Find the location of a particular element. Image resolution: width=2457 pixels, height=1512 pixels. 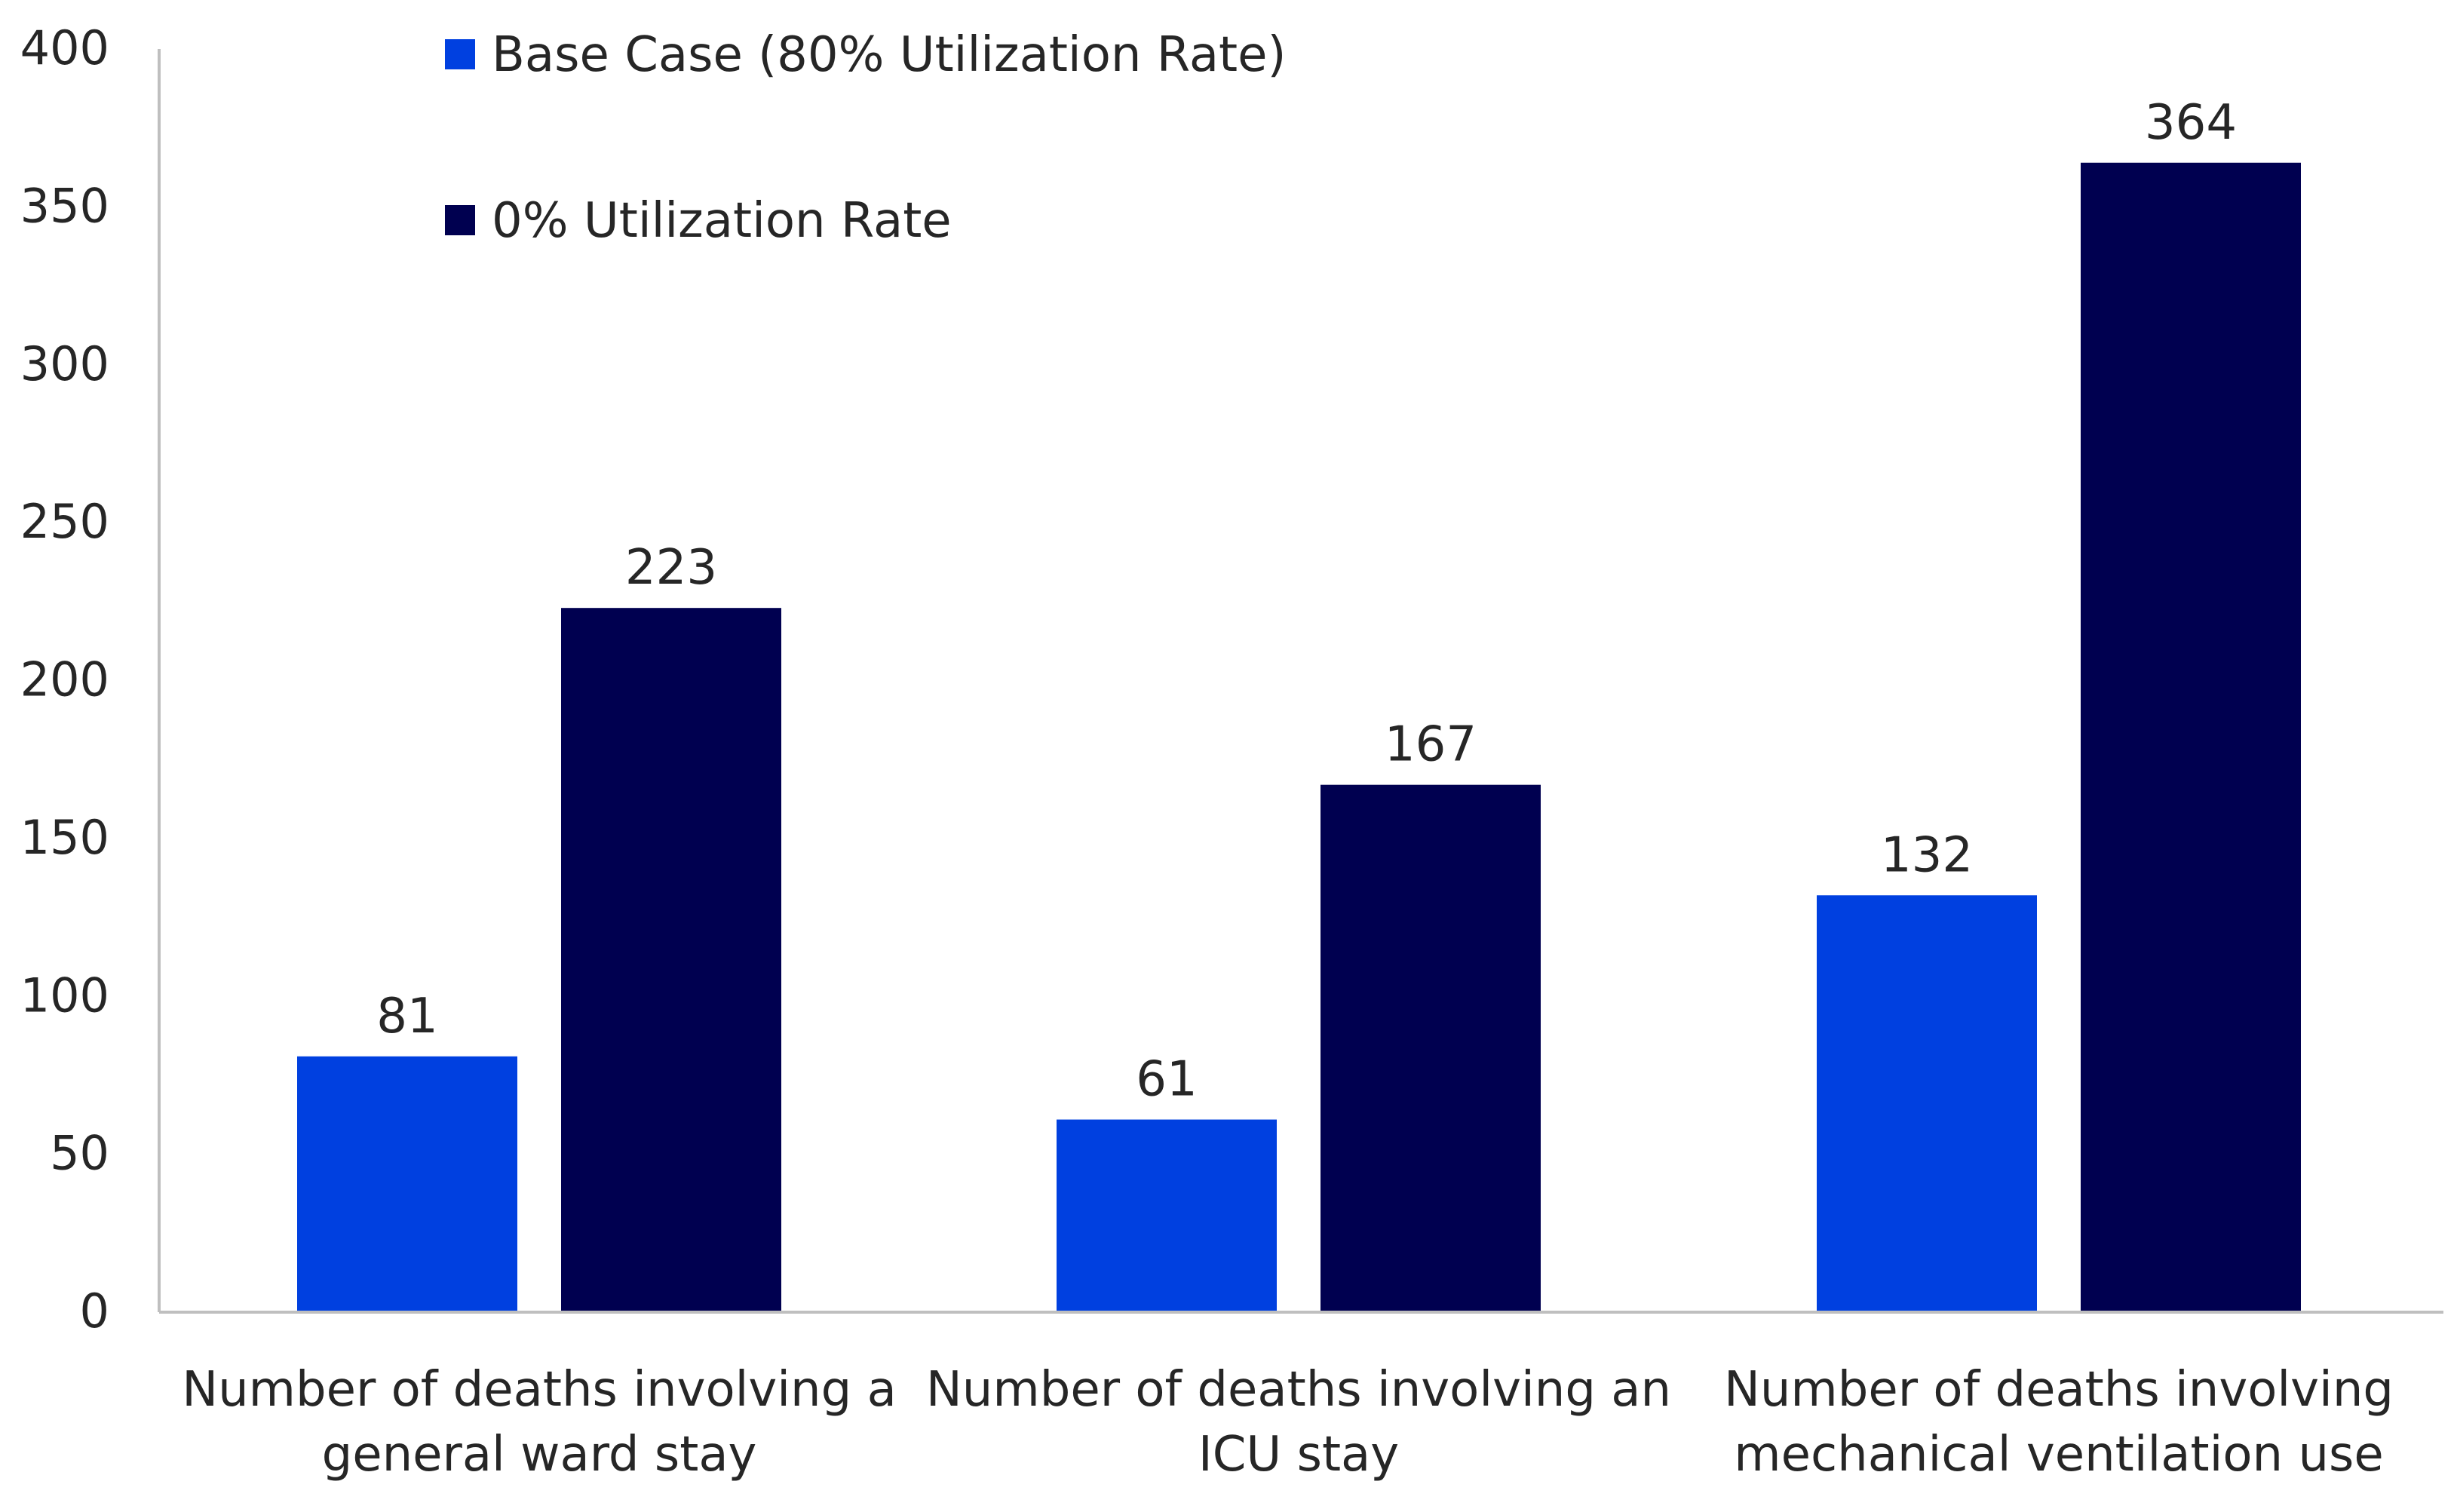

category-label: Number of deaths involving a is located at coordinates (539, 1390).